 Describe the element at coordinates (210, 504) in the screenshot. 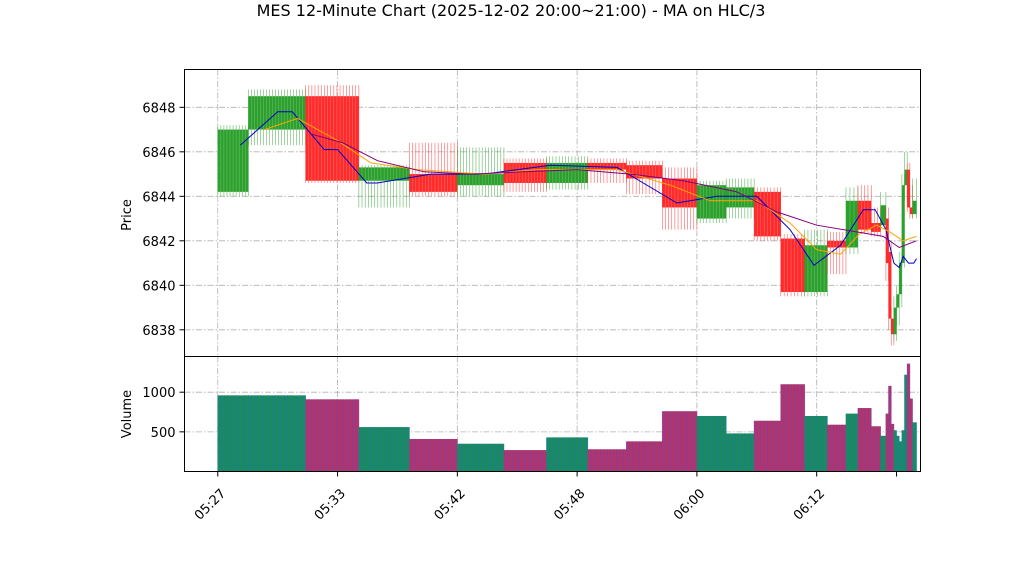

I see `time-tick-label: 05:27` at that location.